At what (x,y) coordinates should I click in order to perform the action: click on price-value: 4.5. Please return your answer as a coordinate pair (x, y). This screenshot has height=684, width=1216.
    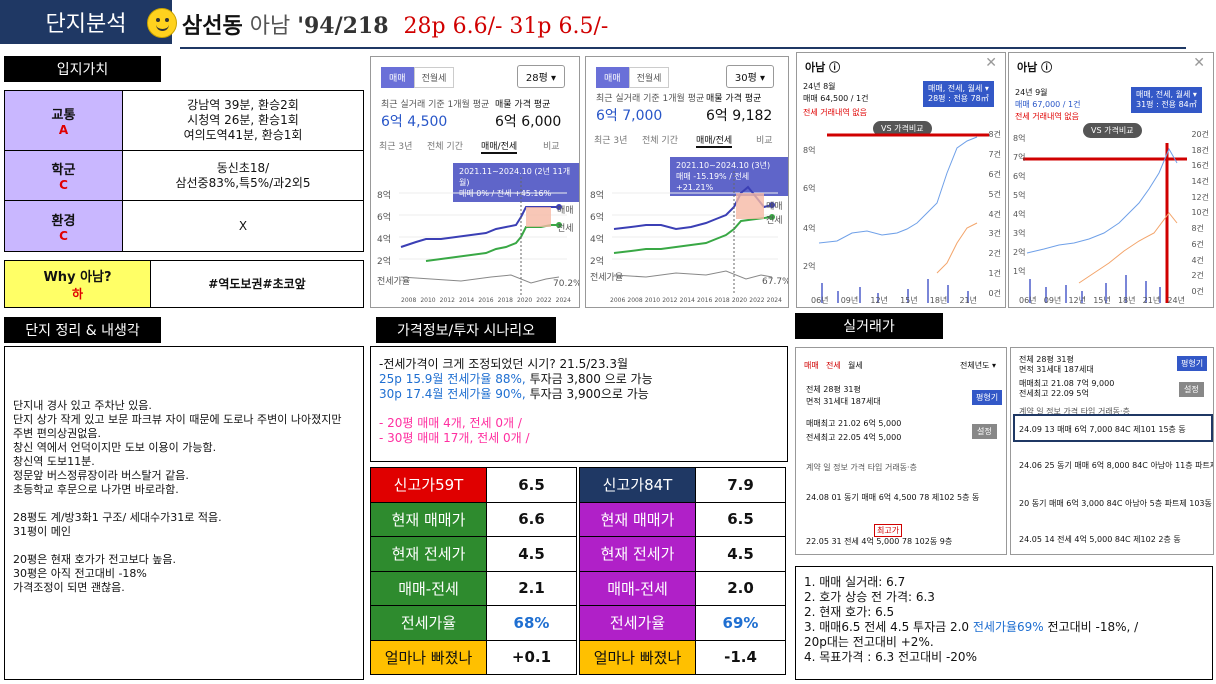
    Looking at the image, I should click on (531, 554).